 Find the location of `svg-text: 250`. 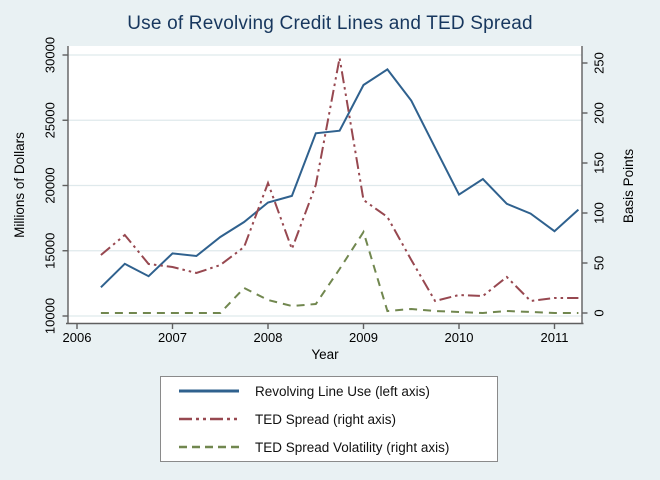

svg-text: 250 is located at coordinates (599, 63).